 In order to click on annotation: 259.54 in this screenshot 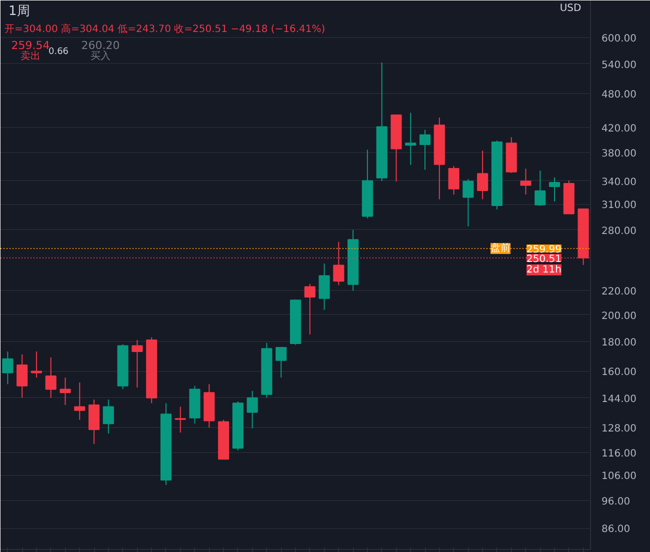, I will do `click(30, 45)`.